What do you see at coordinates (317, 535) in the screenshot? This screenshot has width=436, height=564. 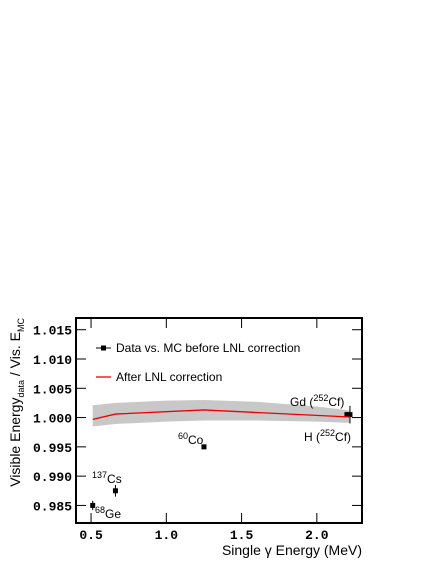 I see `x-tick-label: 2.0` at bounding box center [317, 535].